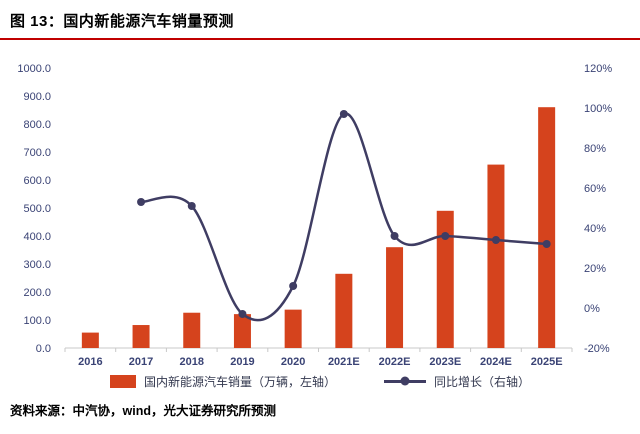 The width and height of the screenshot is (640, 434). What do you see at coordinates (37, 321) in the screenshot?
I see `left-axis-tick: 100.0` at bounding box center [37, 321].